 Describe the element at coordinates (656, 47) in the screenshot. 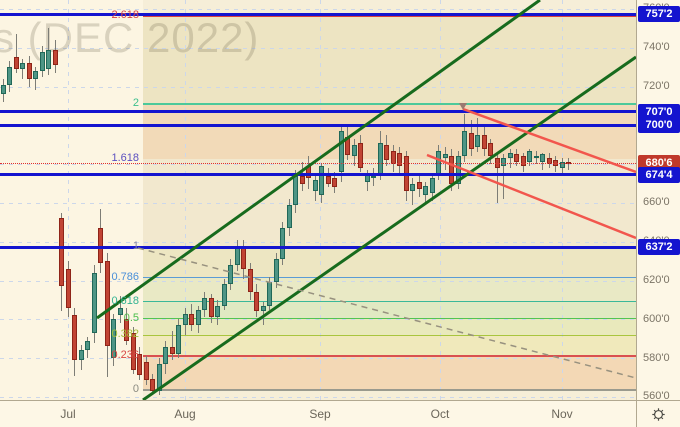

I see `axis-tick-label: 740'0` at that location.